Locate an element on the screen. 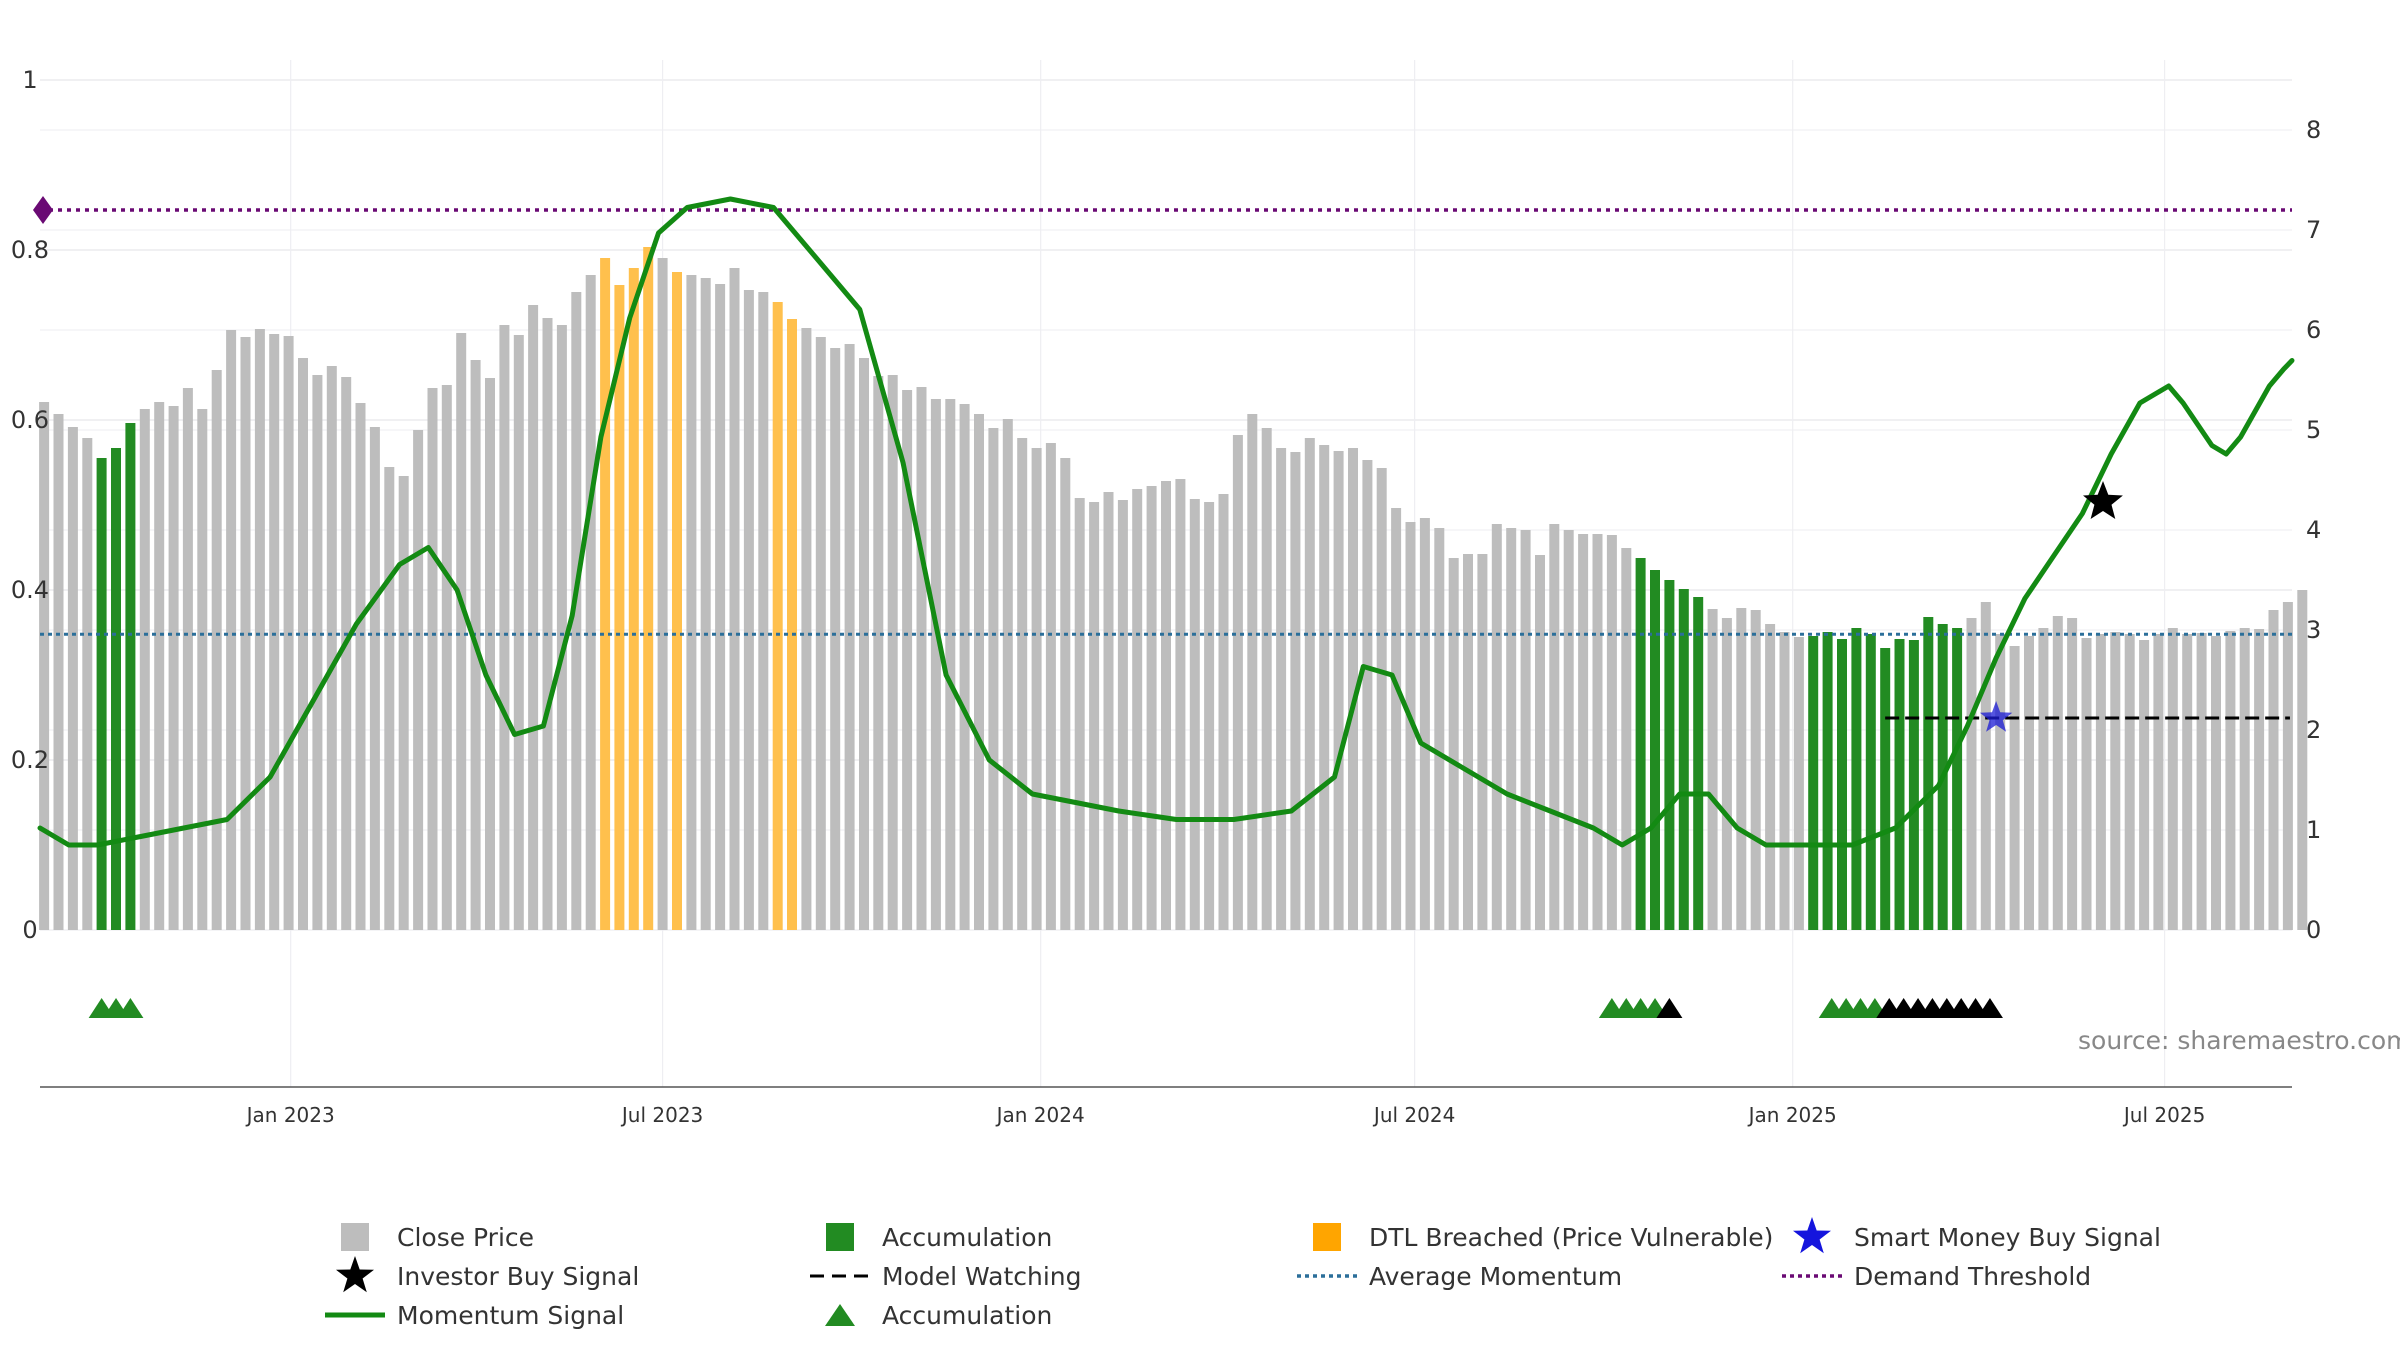 This screenshot has height=1350, width=2400. accumulation-triangle is located at coordinates (130, 1008).